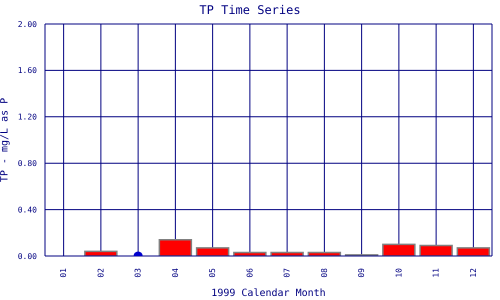 Image resolution: width=500 pixels, height=300 pixels. I want to click on chart-title: TP Time Series, so click(250, 10).